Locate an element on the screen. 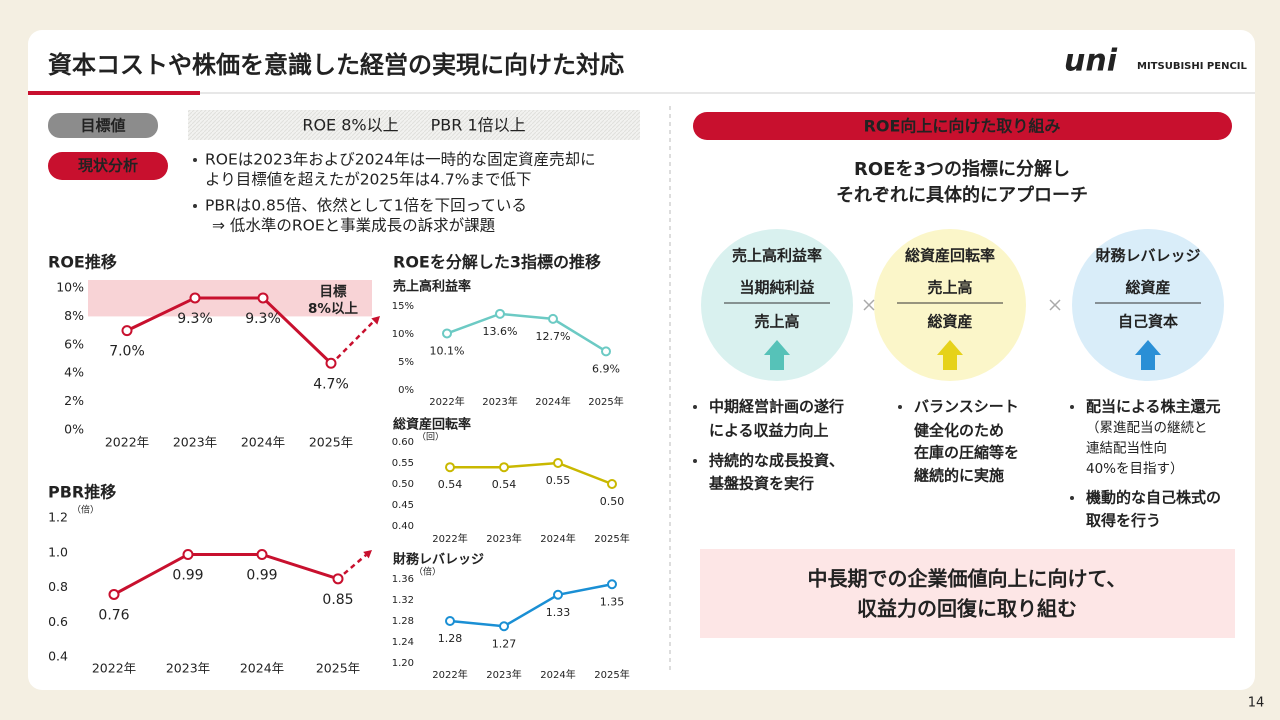  factor-bullet: 基盤投資を実行 is located at coordinates (761, 484).